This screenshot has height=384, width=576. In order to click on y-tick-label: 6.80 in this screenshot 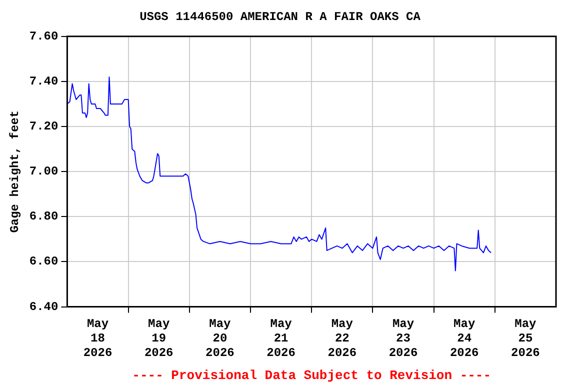, I will do `click(43, 217)`.